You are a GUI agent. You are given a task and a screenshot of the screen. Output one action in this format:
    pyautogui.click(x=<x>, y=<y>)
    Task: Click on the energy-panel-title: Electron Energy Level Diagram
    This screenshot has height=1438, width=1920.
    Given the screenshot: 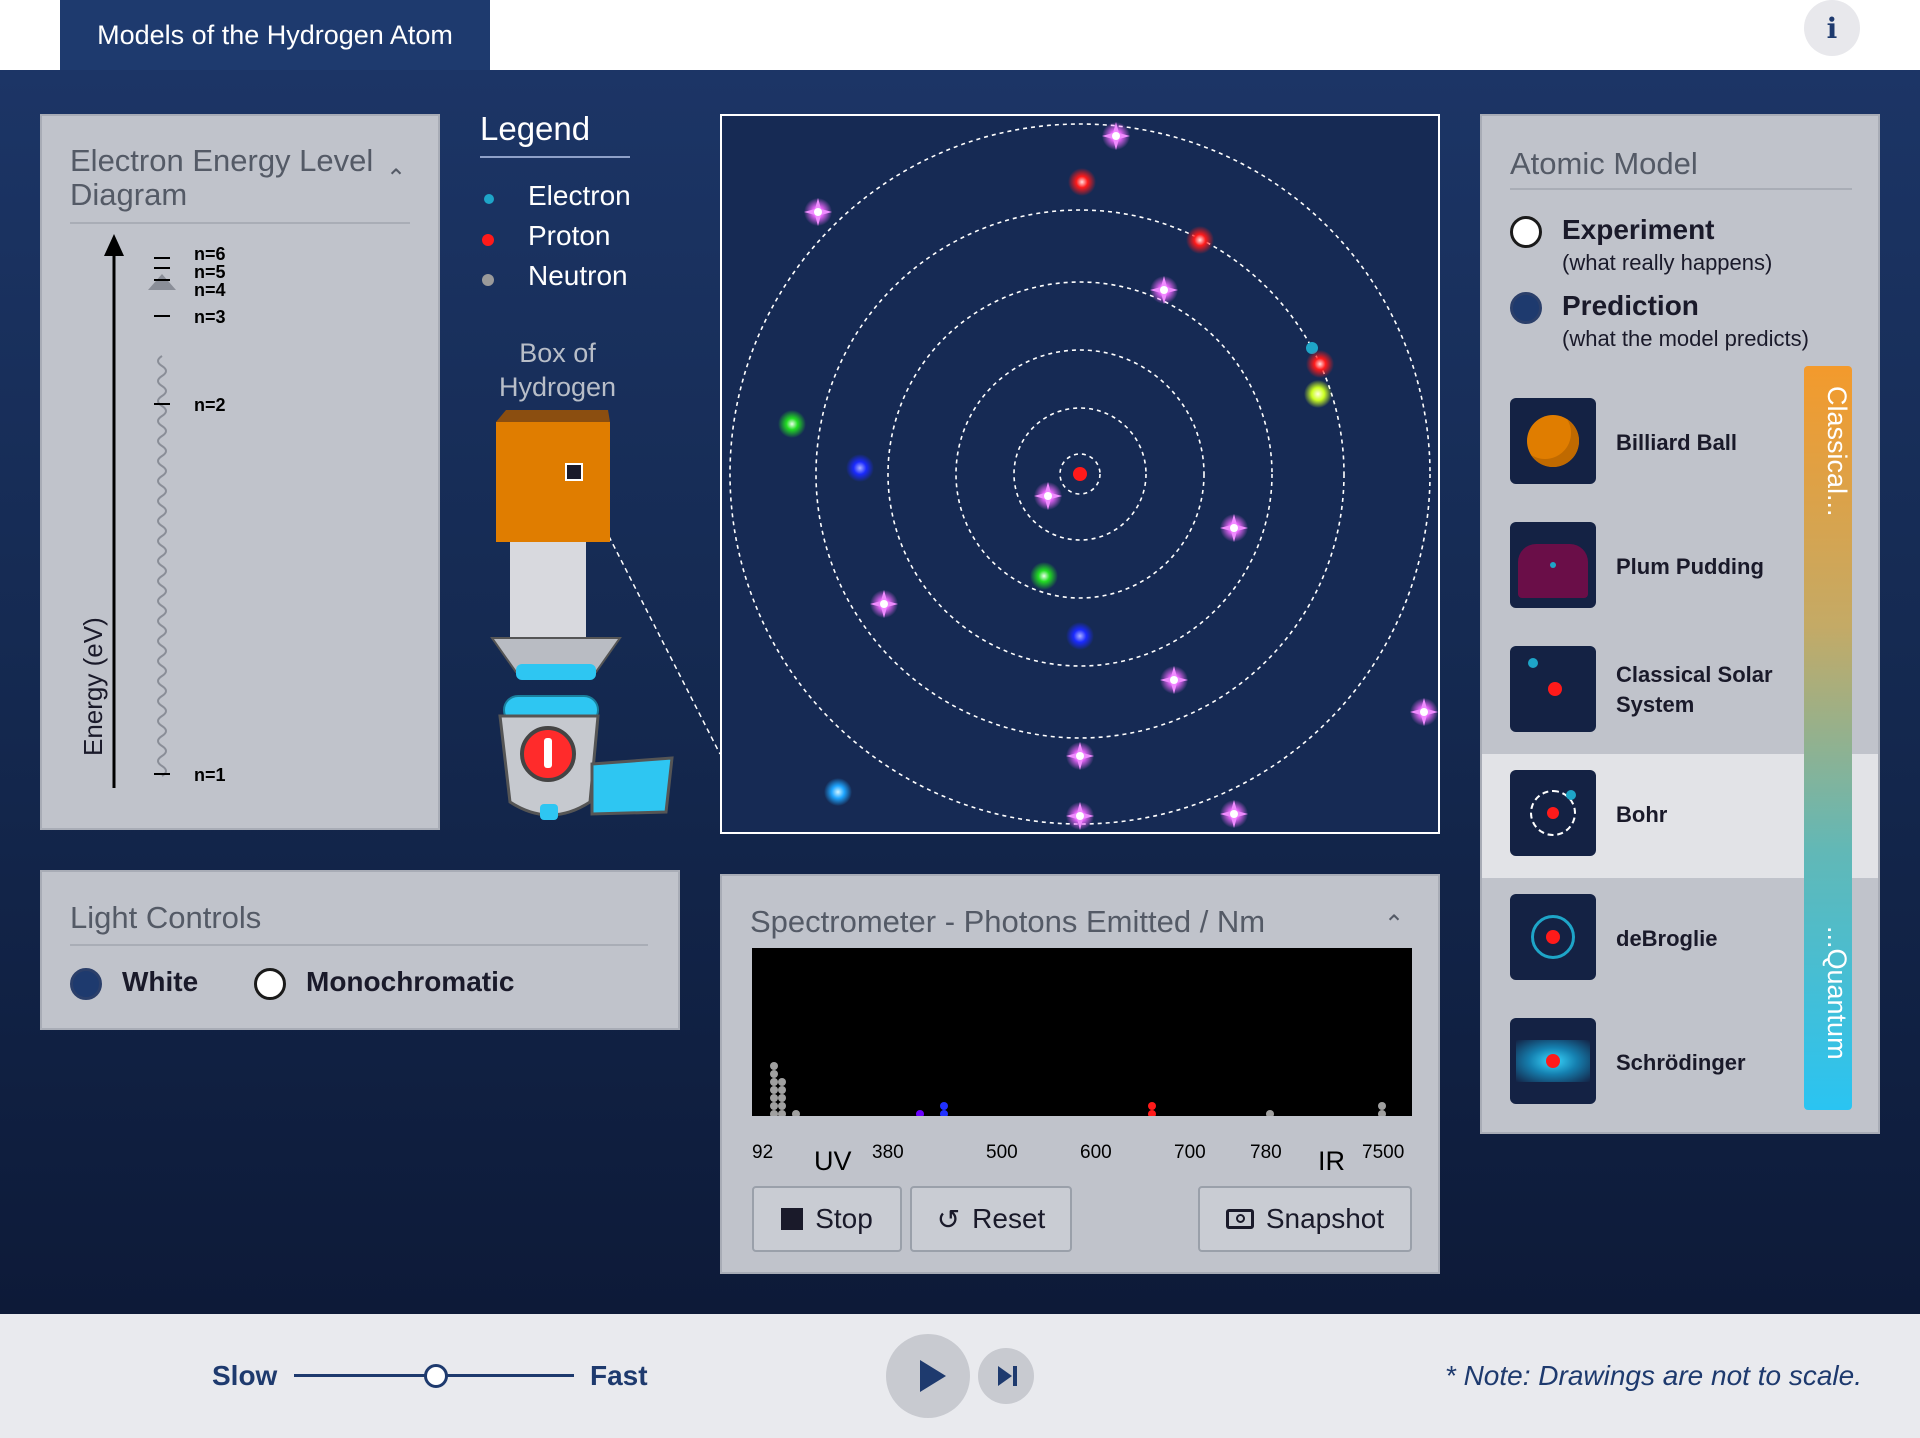 What is the action you would take?
    pyautogui.click(x=222, y=177)
    